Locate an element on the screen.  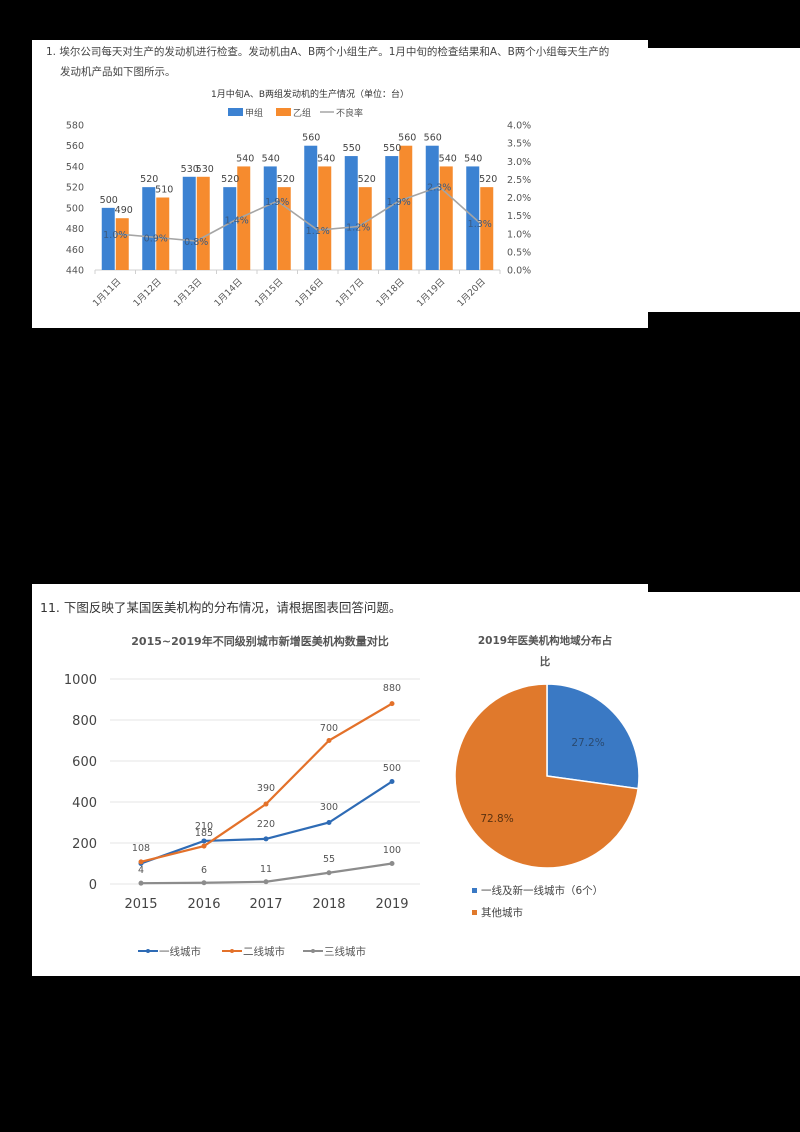
y-axis-tick: 600 is located at coordinates (84, 762).